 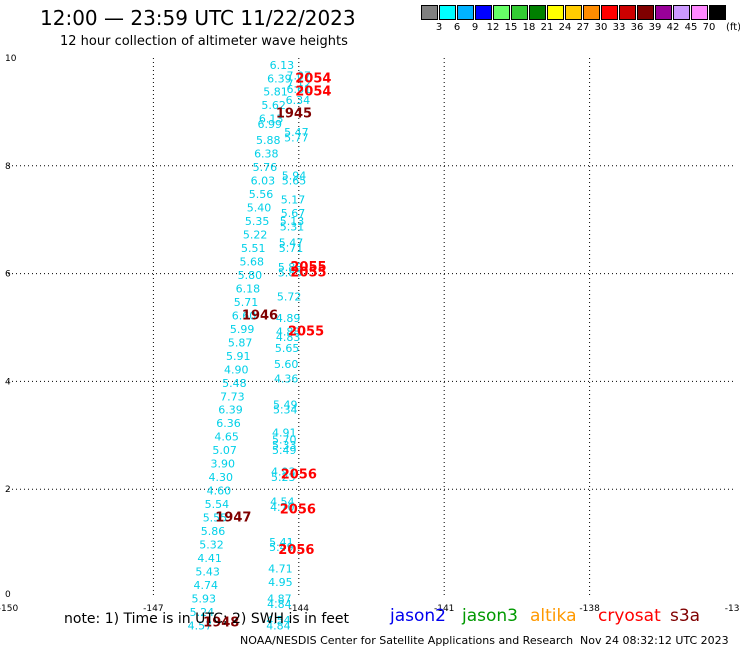 What do you see at coordinates (293, 200) in the screenshot?
I see `swh-data-point: 5.17` at bounding box center [293, 200].